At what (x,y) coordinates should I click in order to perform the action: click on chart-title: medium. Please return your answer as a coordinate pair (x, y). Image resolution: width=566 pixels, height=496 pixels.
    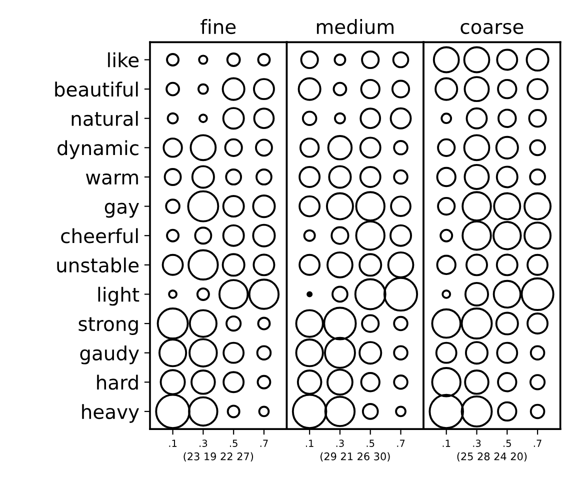
    Looking at the image, I should click on (355, 26).